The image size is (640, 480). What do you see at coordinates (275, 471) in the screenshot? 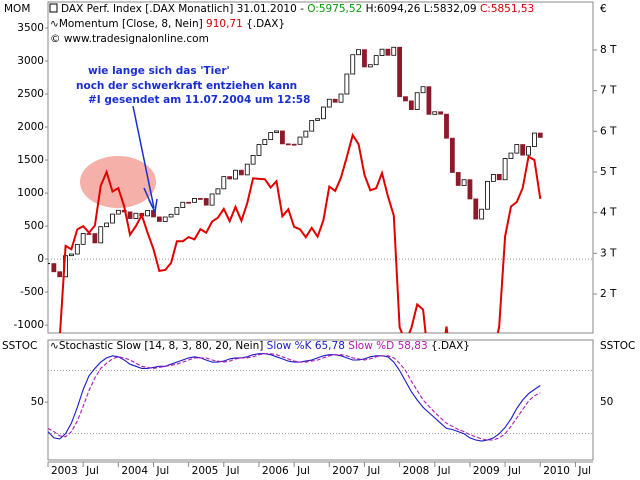
I see `x-tick-label: 2006` at bounding box center [275, 471].